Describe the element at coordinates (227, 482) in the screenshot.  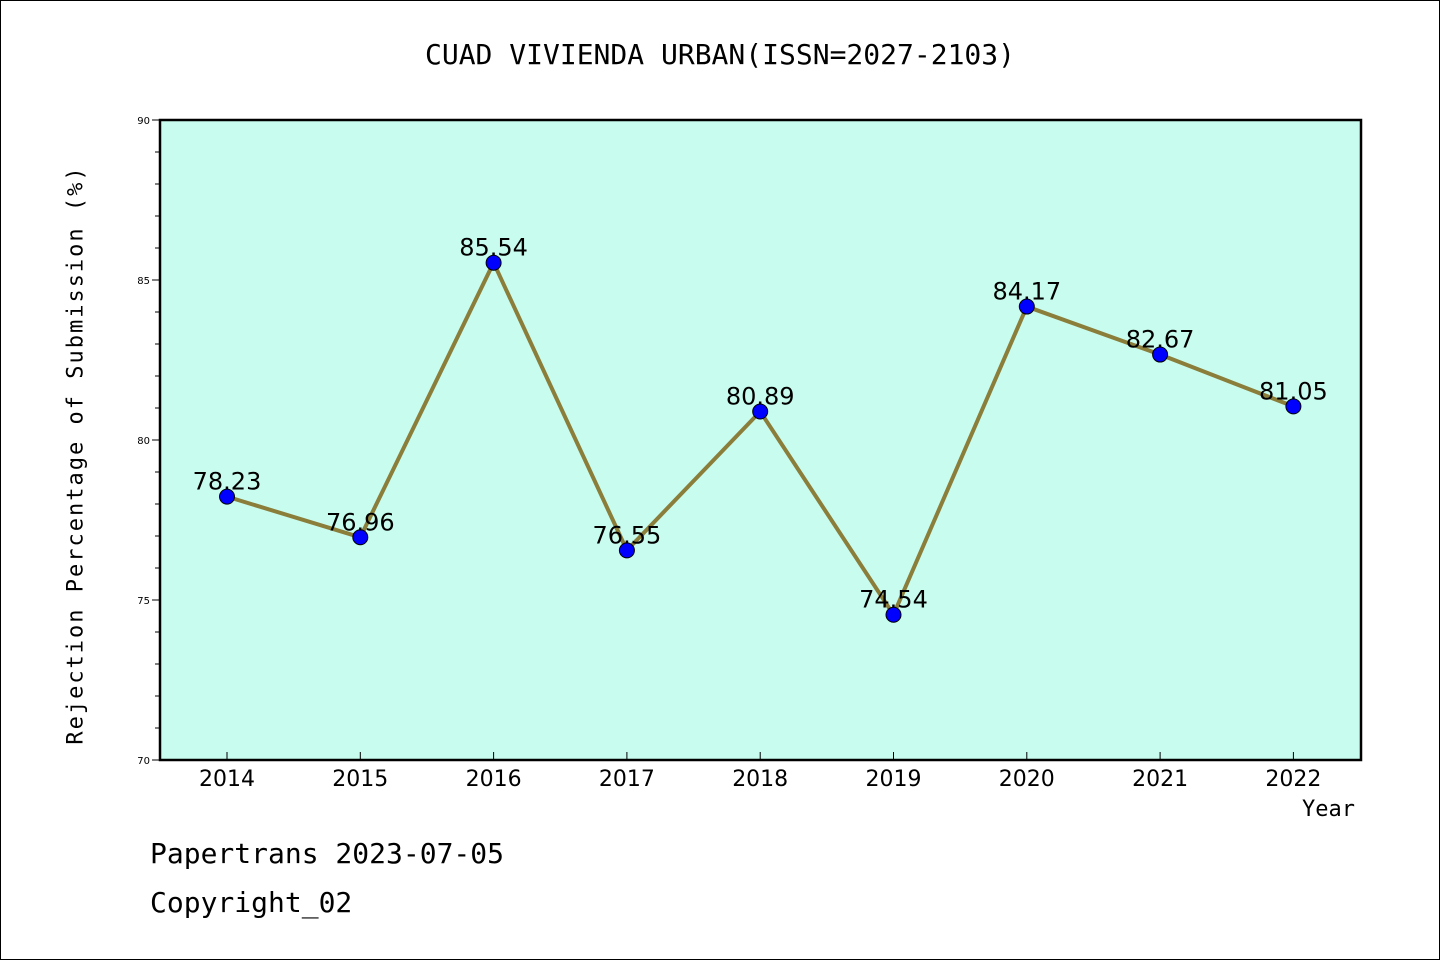
I see `data-label: 78.23` at that location.